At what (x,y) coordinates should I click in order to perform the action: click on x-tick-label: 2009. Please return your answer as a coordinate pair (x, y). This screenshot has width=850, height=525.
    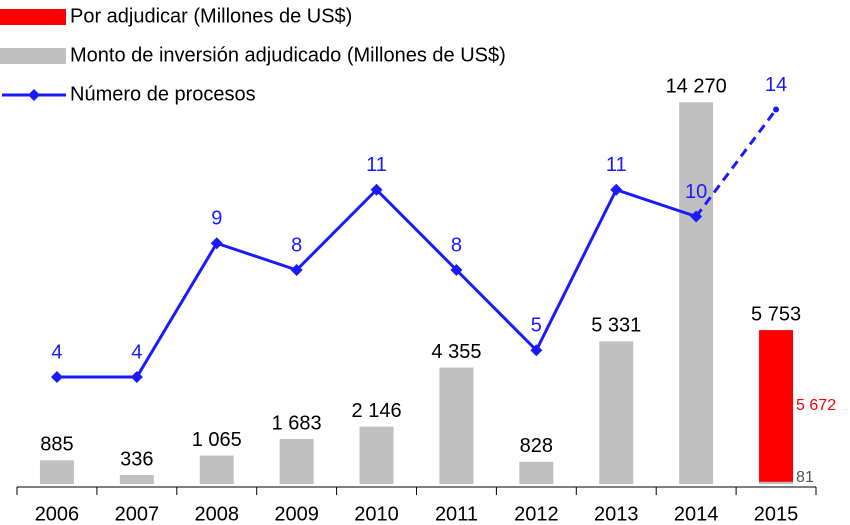
    Looking at the image, I should click on (296, 514).